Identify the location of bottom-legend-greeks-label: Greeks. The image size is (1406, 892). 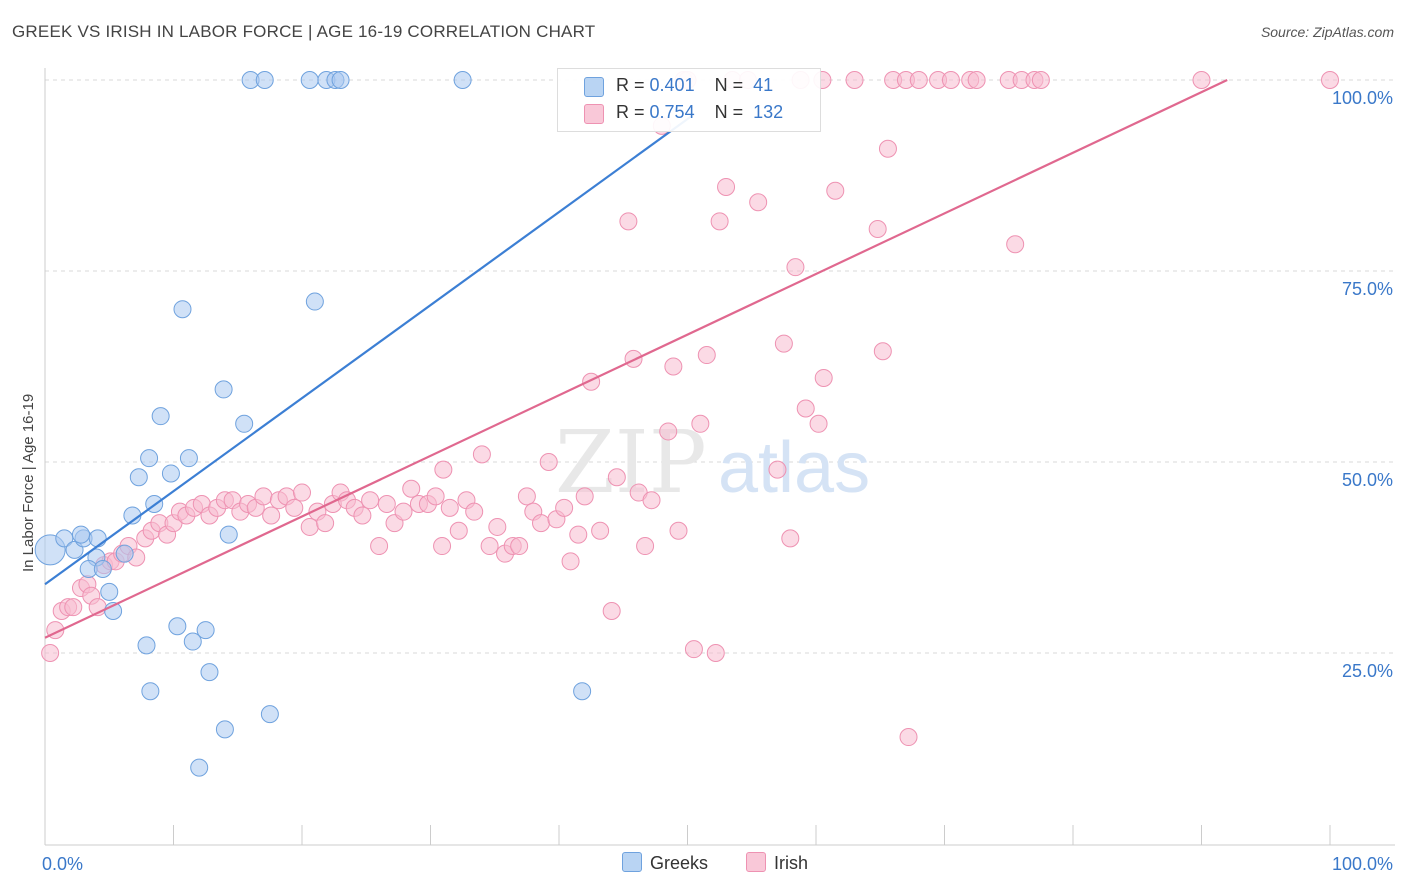
(679, 863).